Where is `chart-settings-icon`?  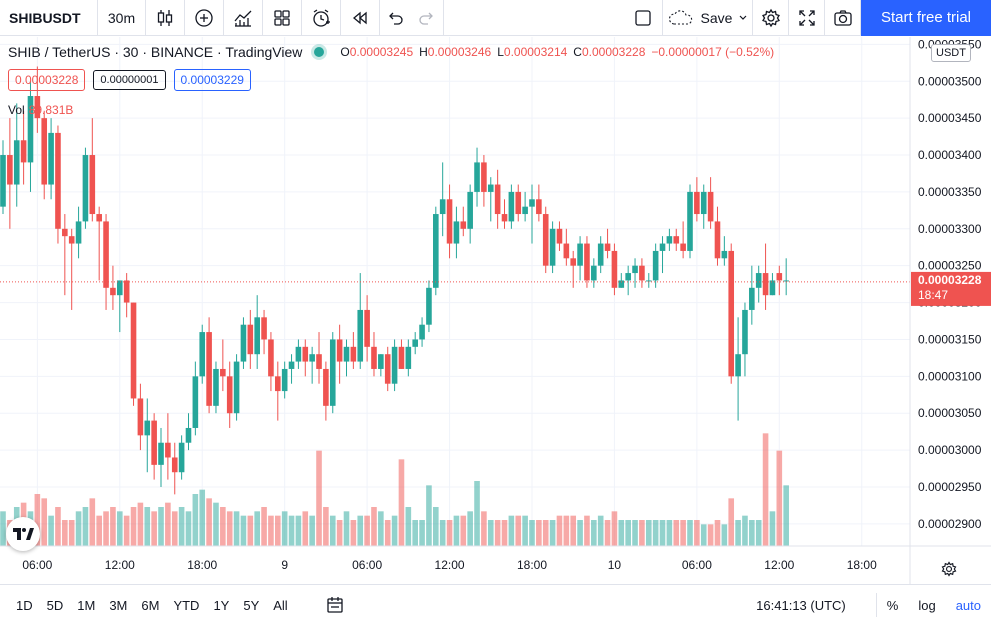 chart-settings-icon is located at coordinates (949, 569).